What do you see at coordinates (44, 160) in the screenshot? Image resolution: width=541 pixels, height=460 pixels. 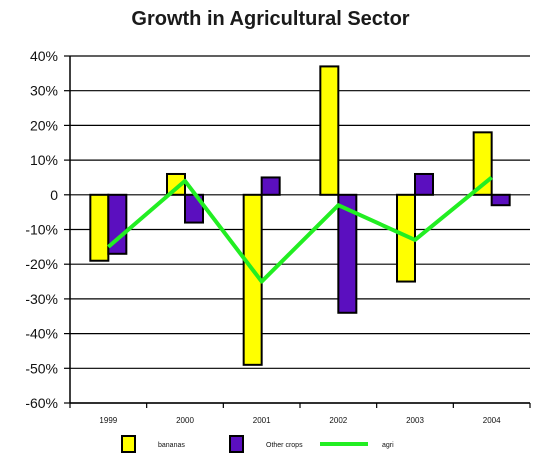 I see `y-tick-label: 10%` at bounding box center [44, 160].